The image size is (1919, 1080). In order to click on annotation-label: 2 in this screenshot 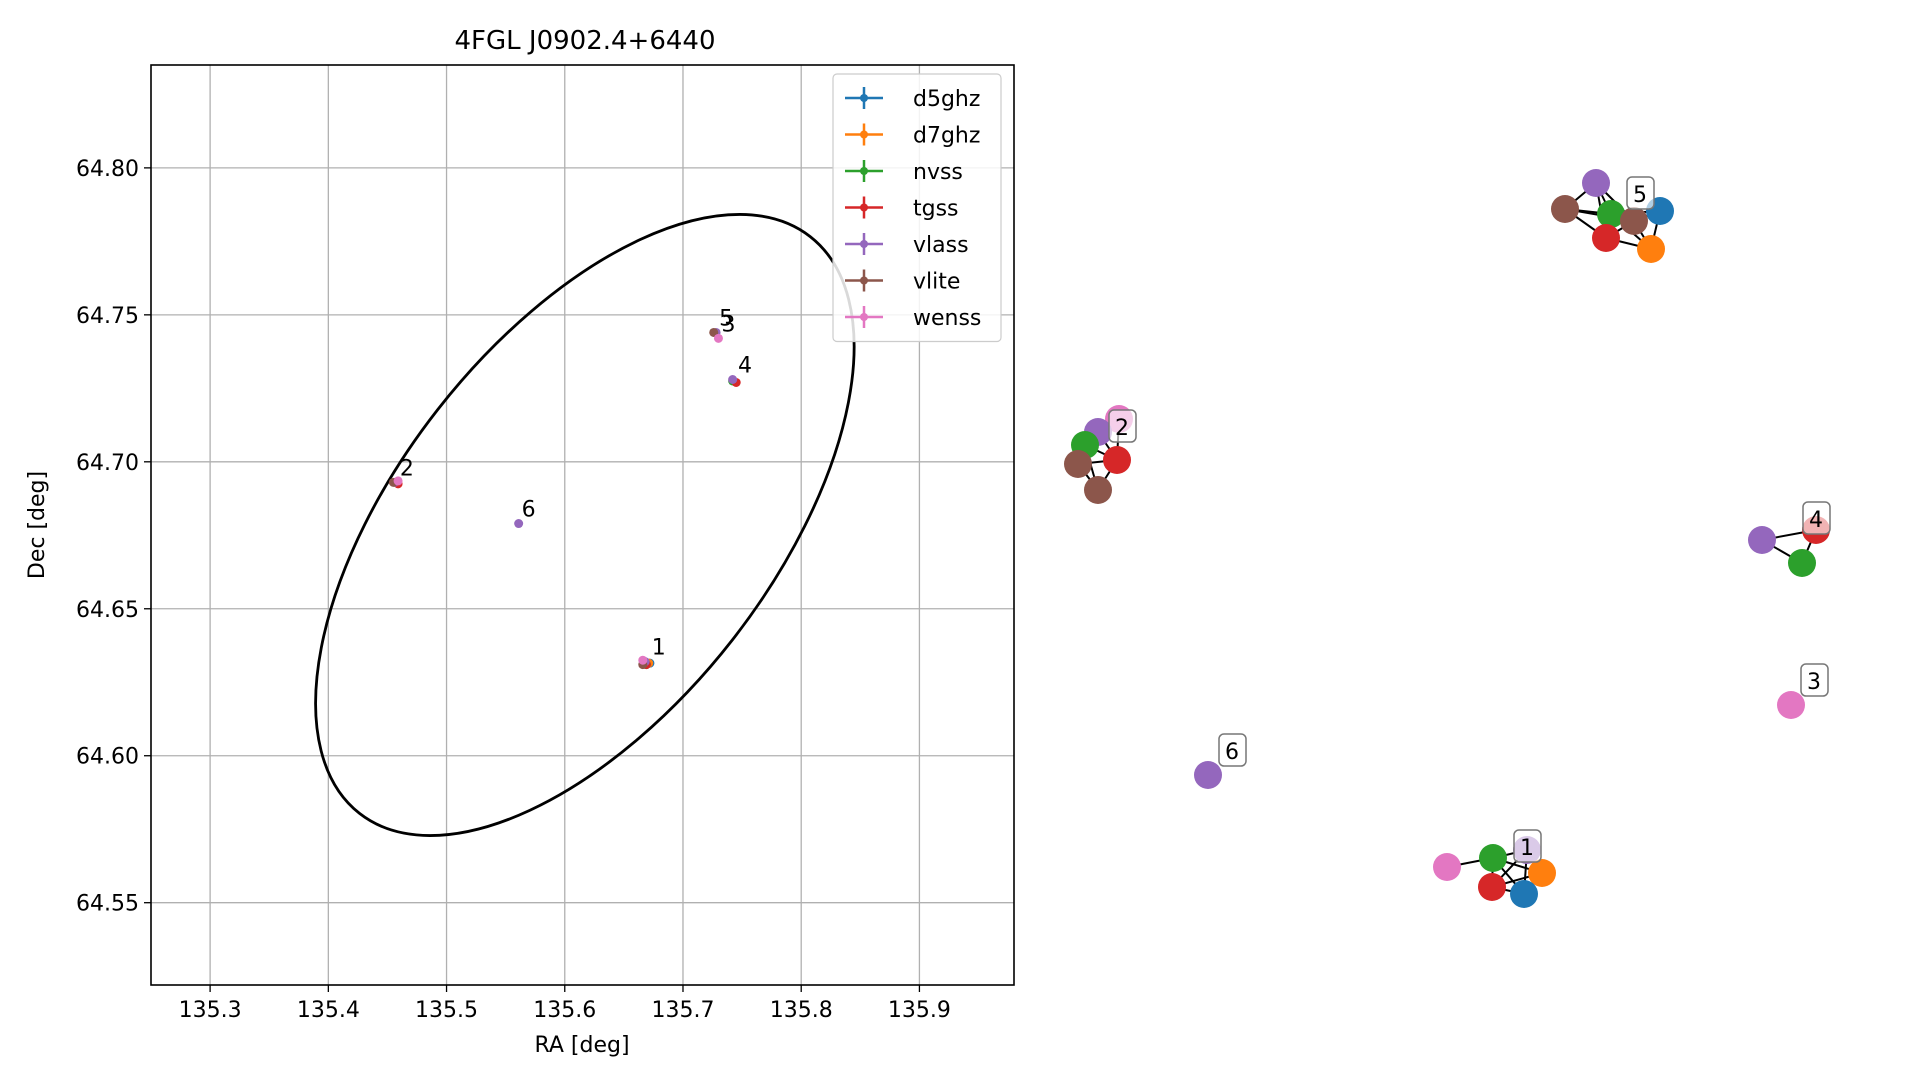, I will do `click(407, 468)`.